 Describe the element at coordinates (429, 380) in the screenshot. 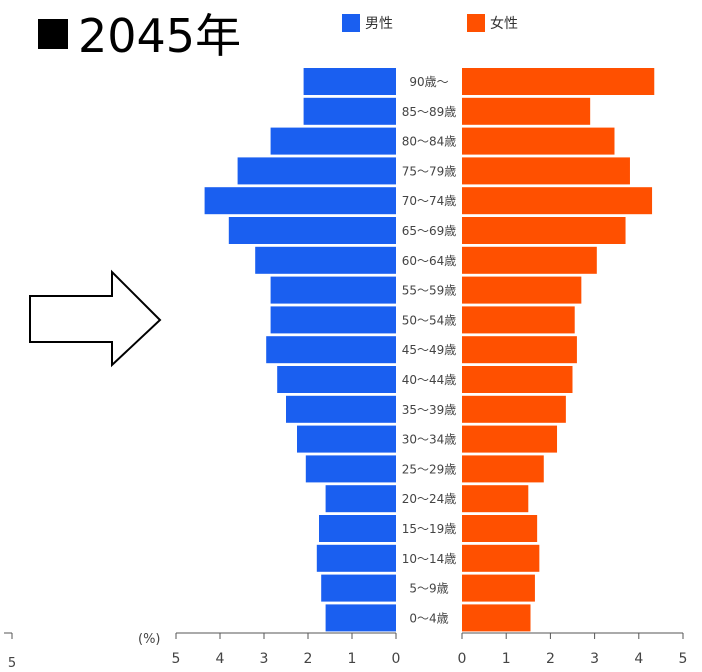

I see `category-label: 40～44歳` at that location.